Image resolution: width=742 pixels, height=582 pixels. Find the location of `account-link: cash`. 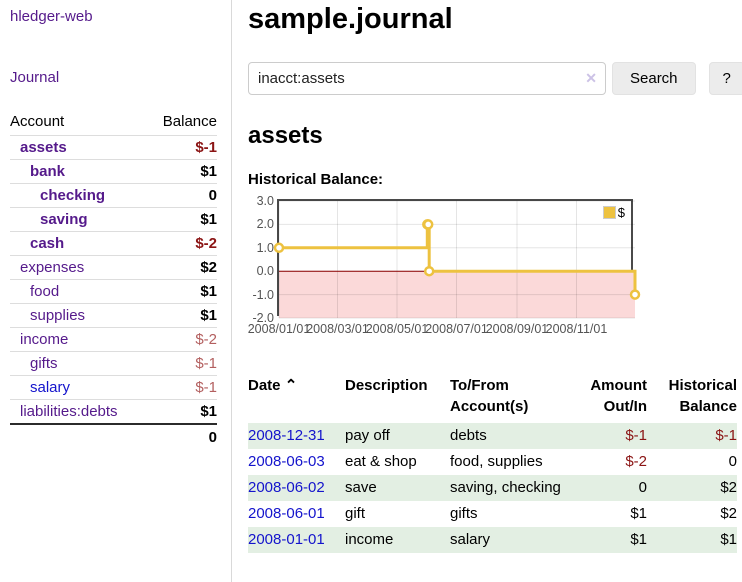

account-link: cash is located at coordinates (47, 243).